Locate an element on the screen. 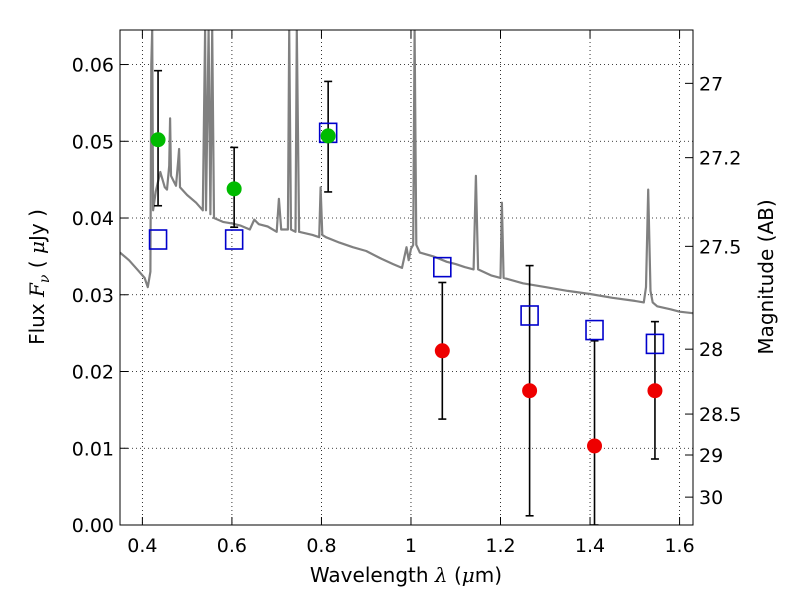 The image size is (800, 600). y2-tick-label: 29 is located at coordinates (711, 456).